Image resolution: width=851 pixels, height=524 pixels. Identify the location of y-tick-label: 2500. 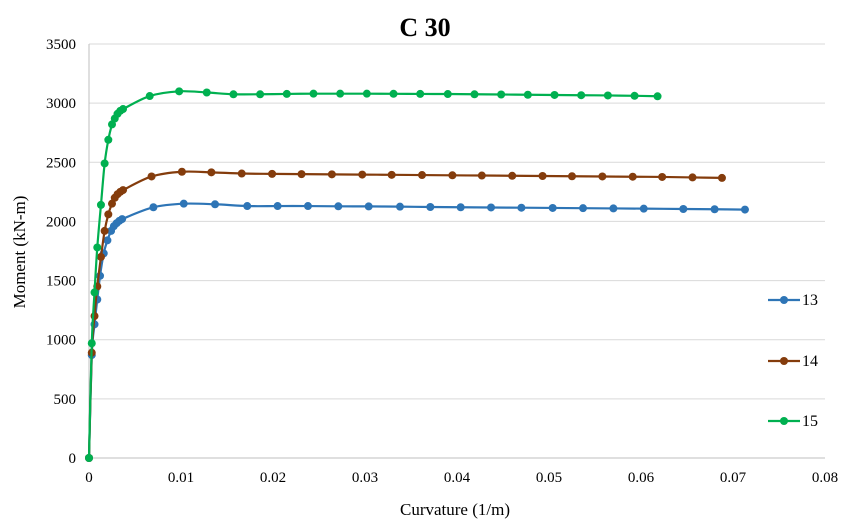
(61, 163).